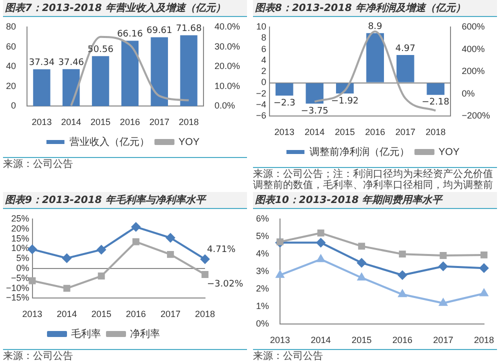 The image size is (500, 362). I want to click on chart-title: 图表10：2013-2018 年期间费用率水平, so click(375, 200).